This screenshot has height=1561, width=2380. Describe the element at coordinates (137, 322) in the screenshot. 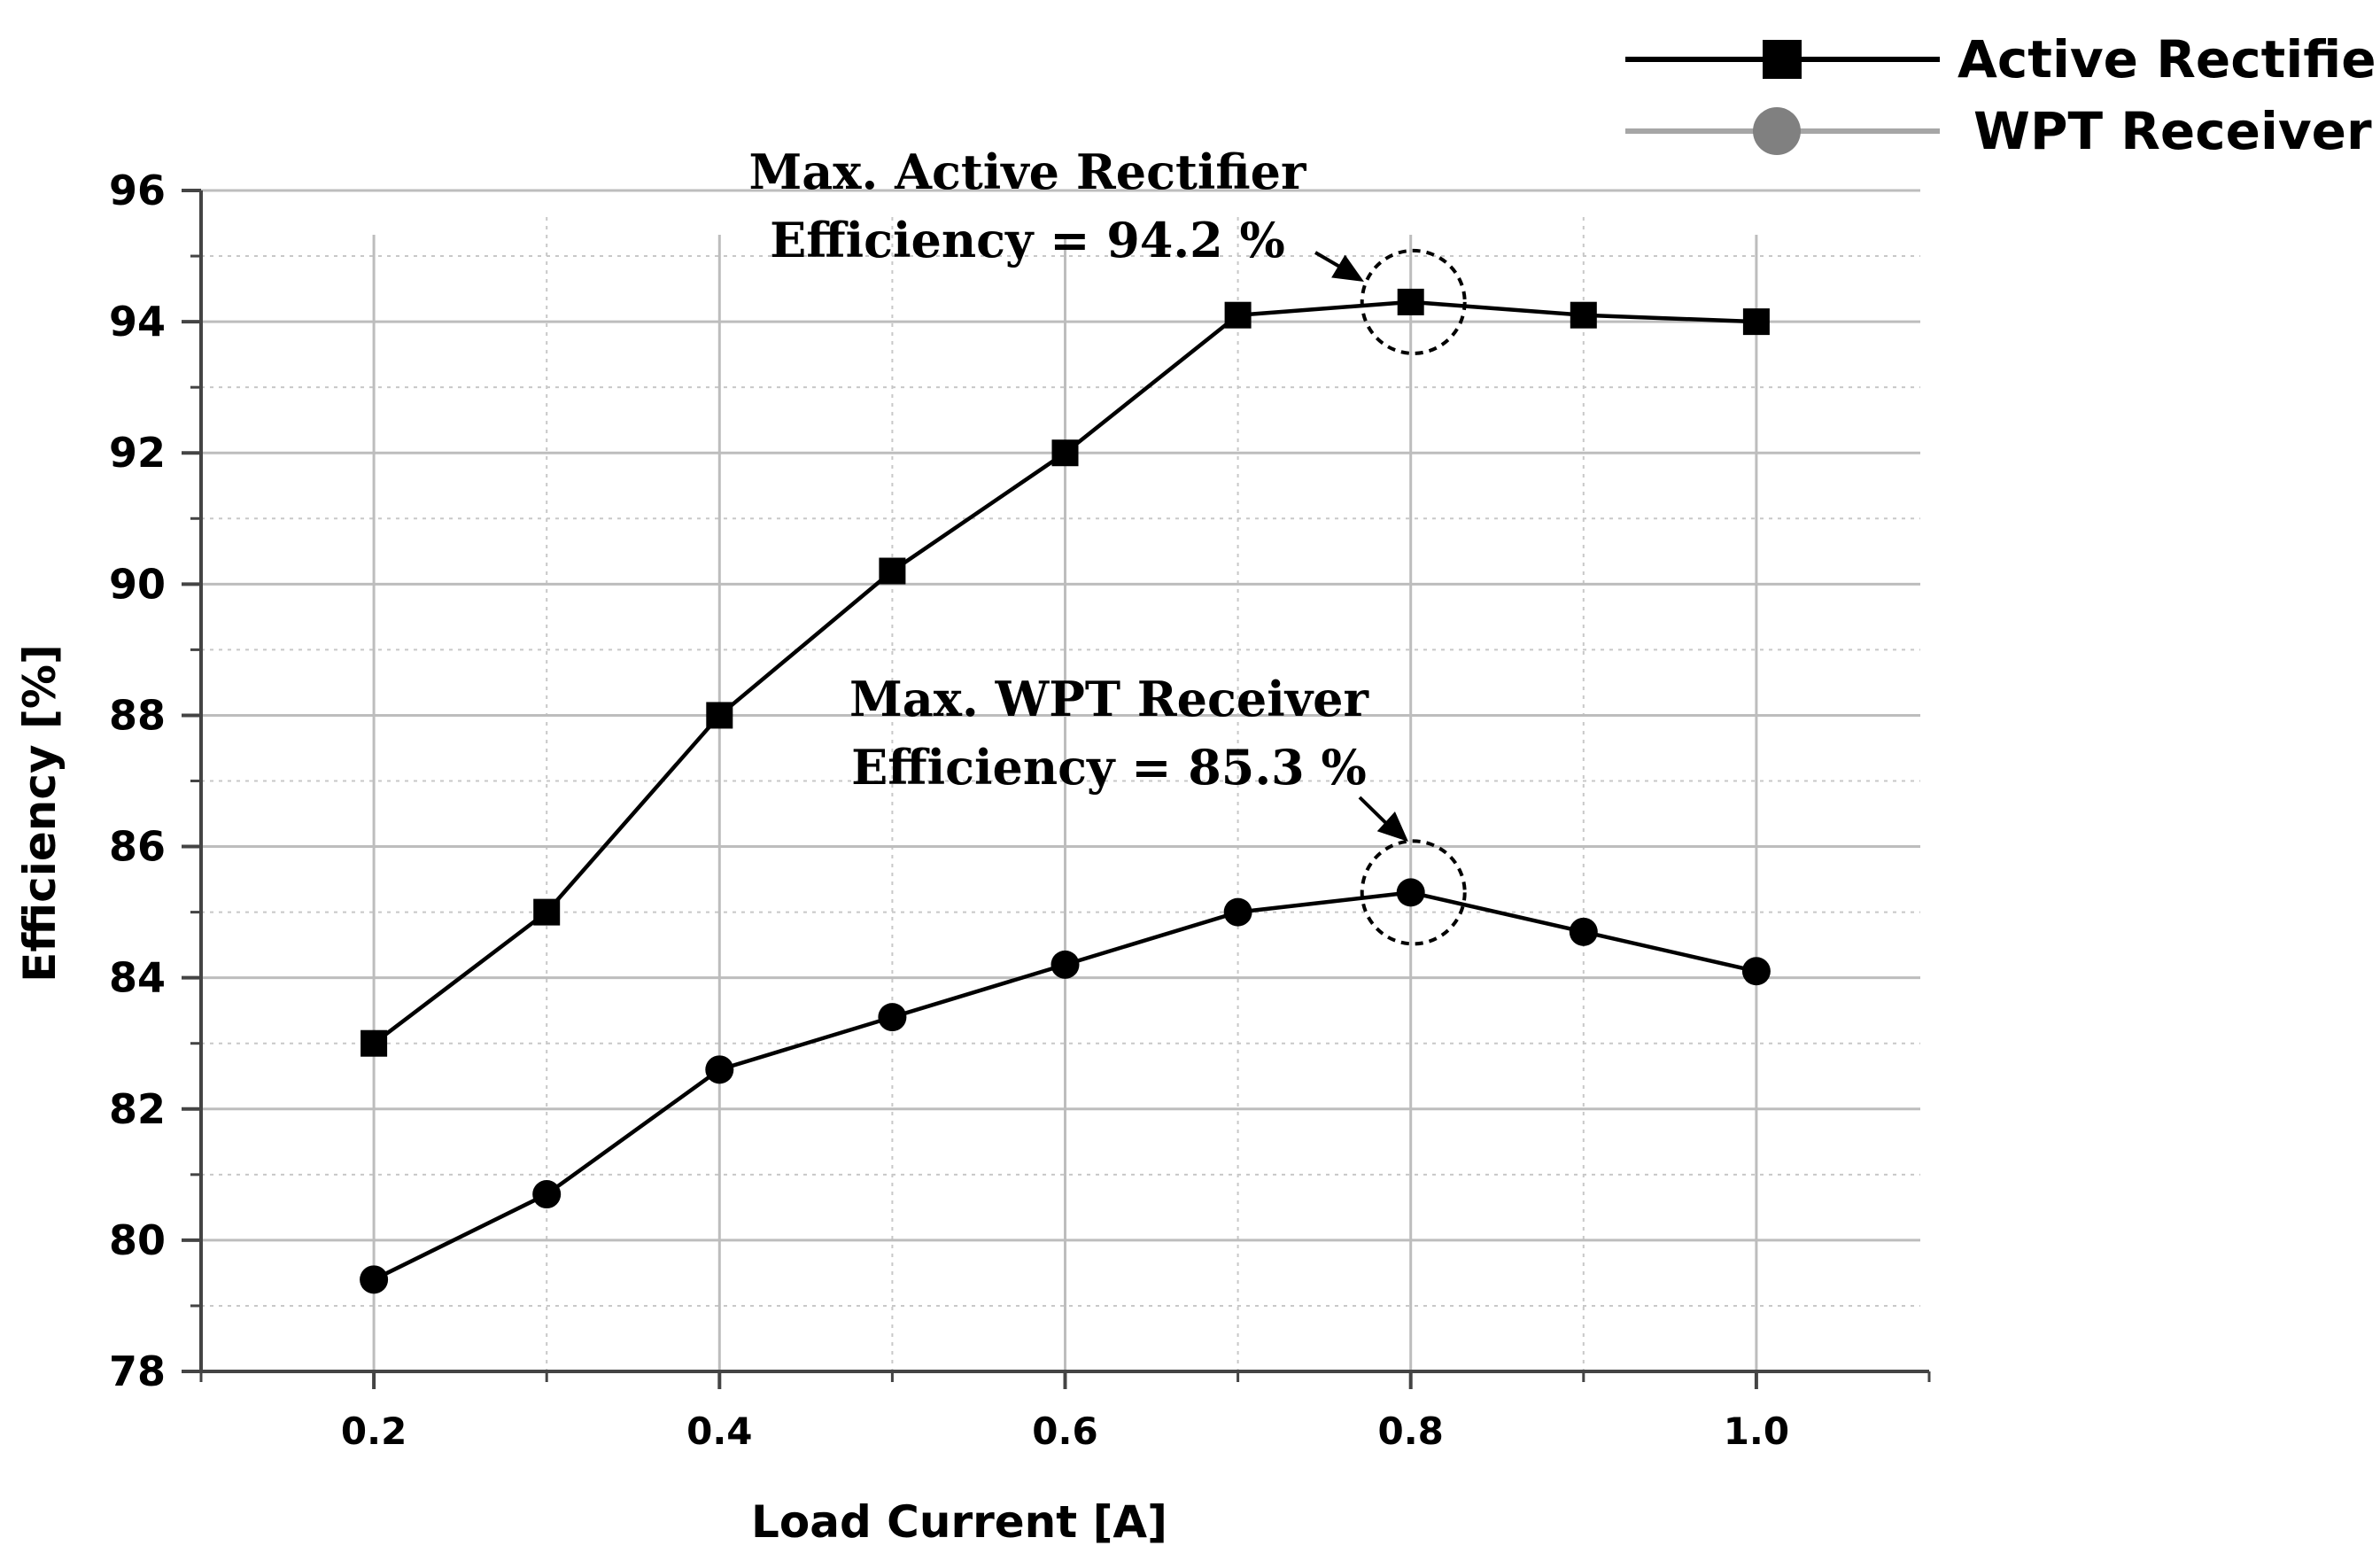

I see `y-tick-label-8: 94` at that location.